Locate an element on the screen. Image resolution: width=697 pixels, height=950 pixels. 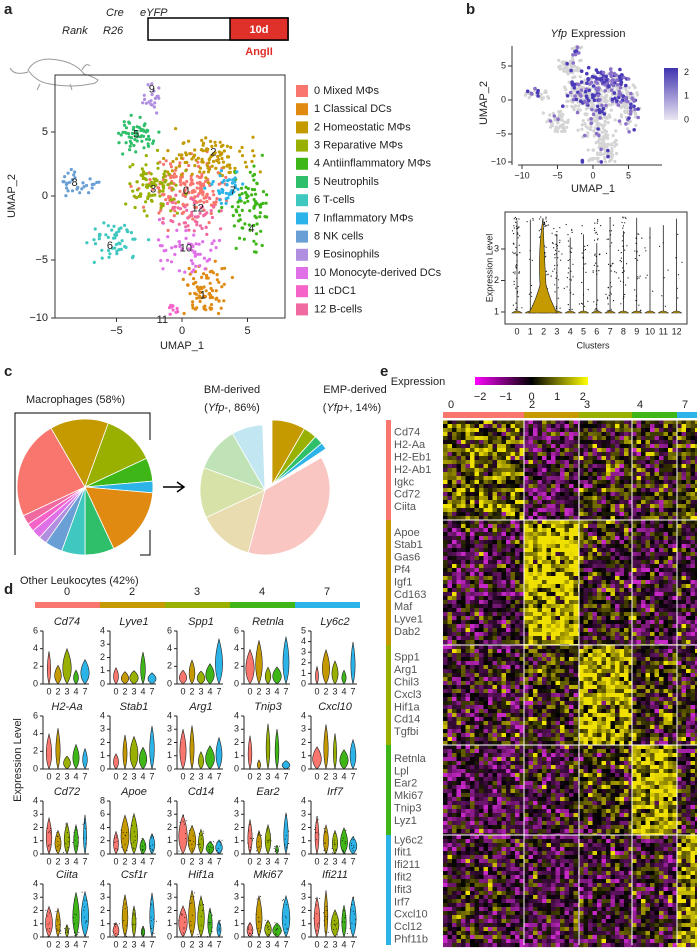
gene-eyfp: eYFP is located at coordinates (154, 13).